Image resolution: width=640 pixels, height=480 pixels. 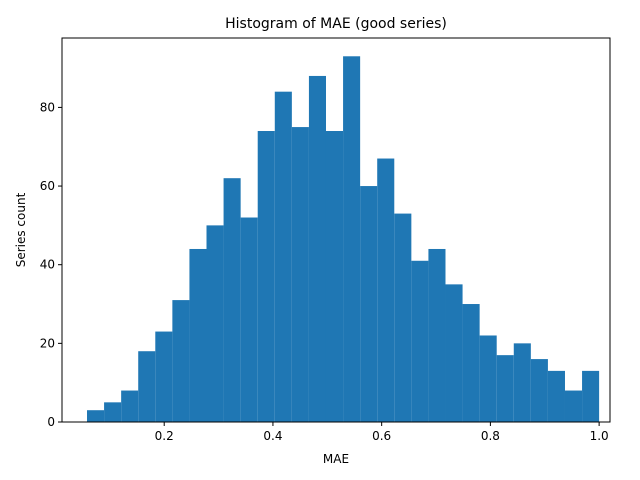 What do you see at coordinates (51, 422) in the screenshot?
I see `y-tick-label: 0` at bounding box center [51, 422].